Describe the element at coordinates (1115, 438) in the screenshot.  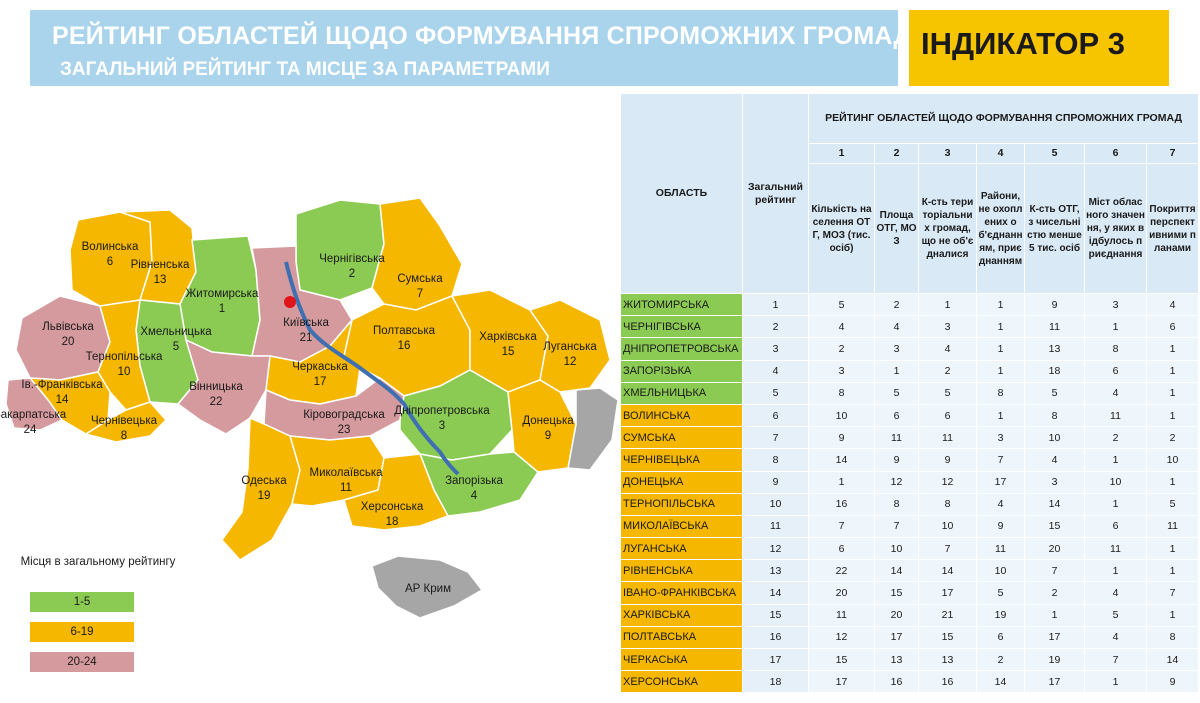
I see `row-param-value-6: 2` at that location.